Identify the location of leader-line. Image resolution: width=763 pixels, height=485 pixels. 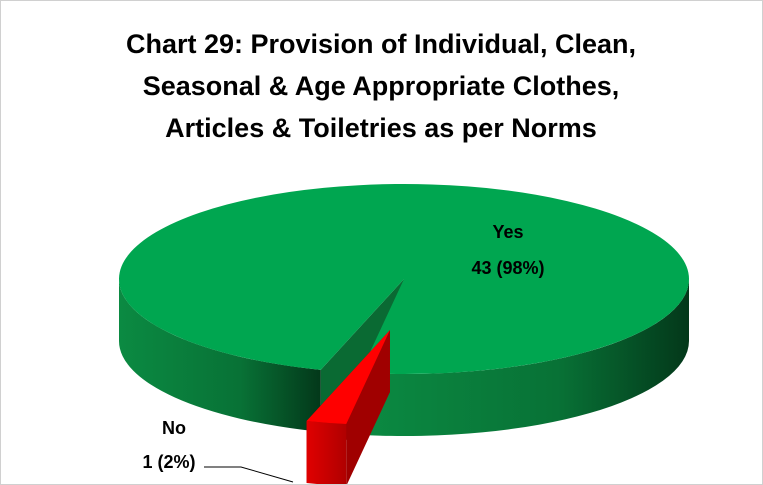
(249, 474).